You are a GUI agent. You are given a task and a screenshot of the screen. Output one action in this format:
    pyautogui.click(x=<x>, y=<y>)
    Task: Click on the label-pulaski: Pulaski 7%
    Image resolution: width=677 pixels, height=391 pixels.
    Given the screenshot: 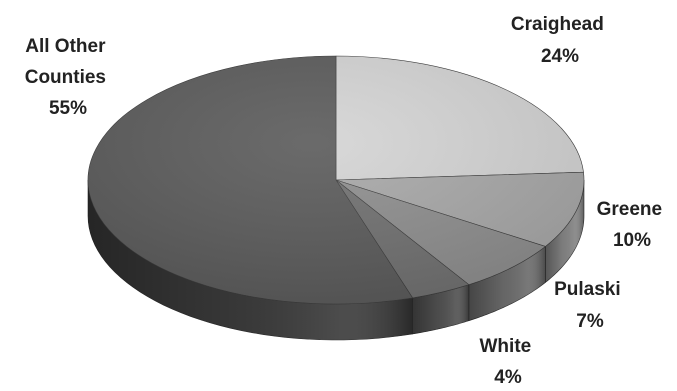 What is the action you would take?
    pyautogui.click(x=590, y=305)
    